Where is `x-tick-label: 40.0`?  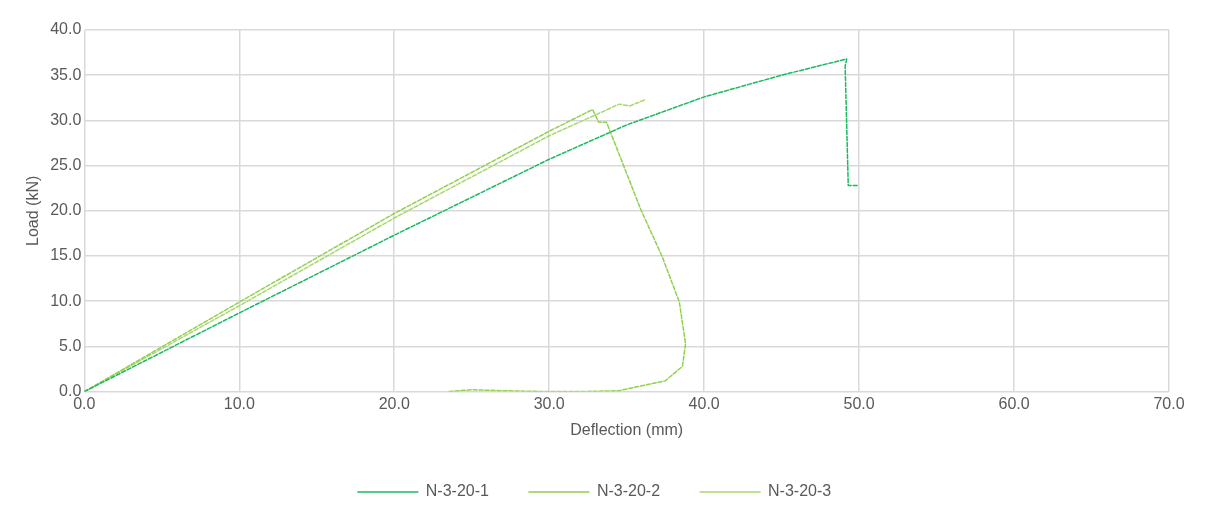 x-tick-label: 40.0 is located at coordinates (704, 403).